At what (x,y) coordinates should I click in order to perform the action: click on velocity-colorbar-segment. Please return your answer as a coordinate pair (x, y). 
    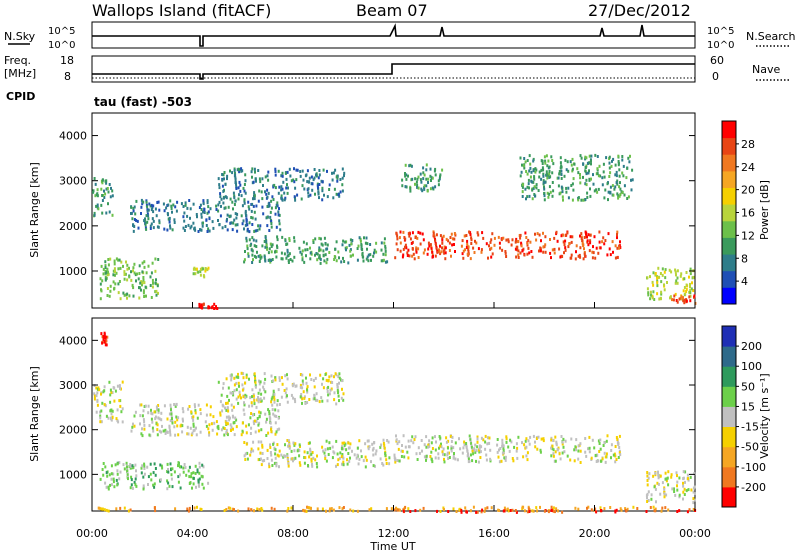
    Looking at the image, I should click on (729, 437).